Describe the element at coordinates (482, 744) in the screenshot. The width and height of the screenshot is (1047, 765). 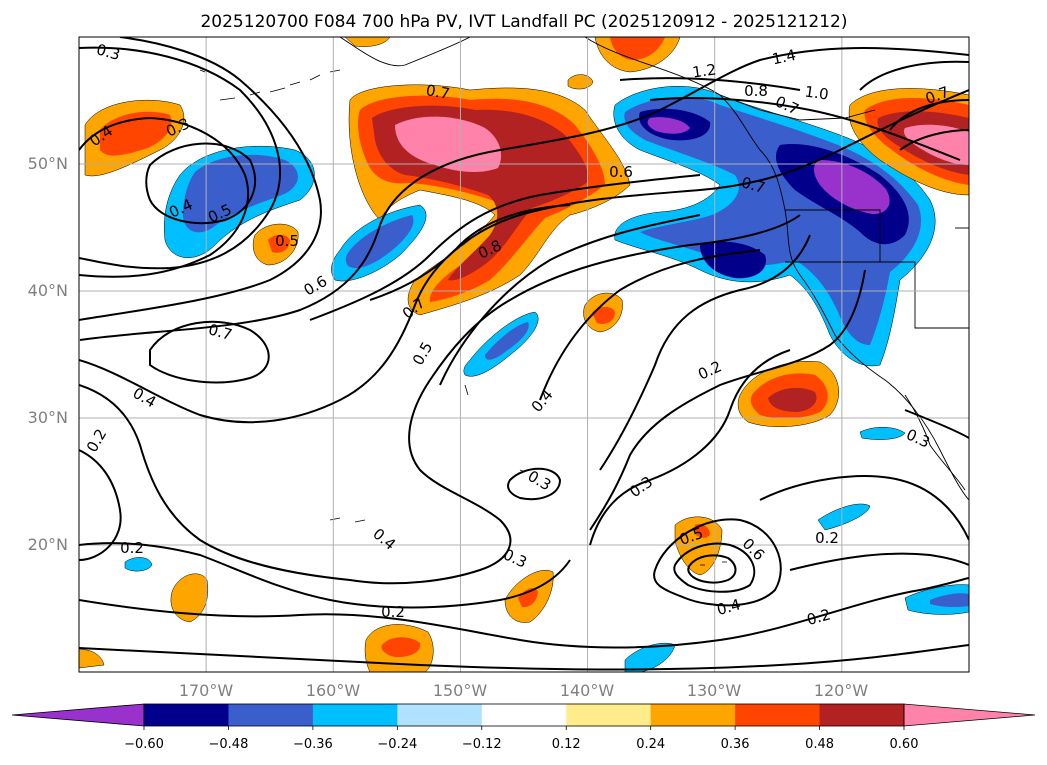
I see `colorbar-tick-label: −0.12` at that location.